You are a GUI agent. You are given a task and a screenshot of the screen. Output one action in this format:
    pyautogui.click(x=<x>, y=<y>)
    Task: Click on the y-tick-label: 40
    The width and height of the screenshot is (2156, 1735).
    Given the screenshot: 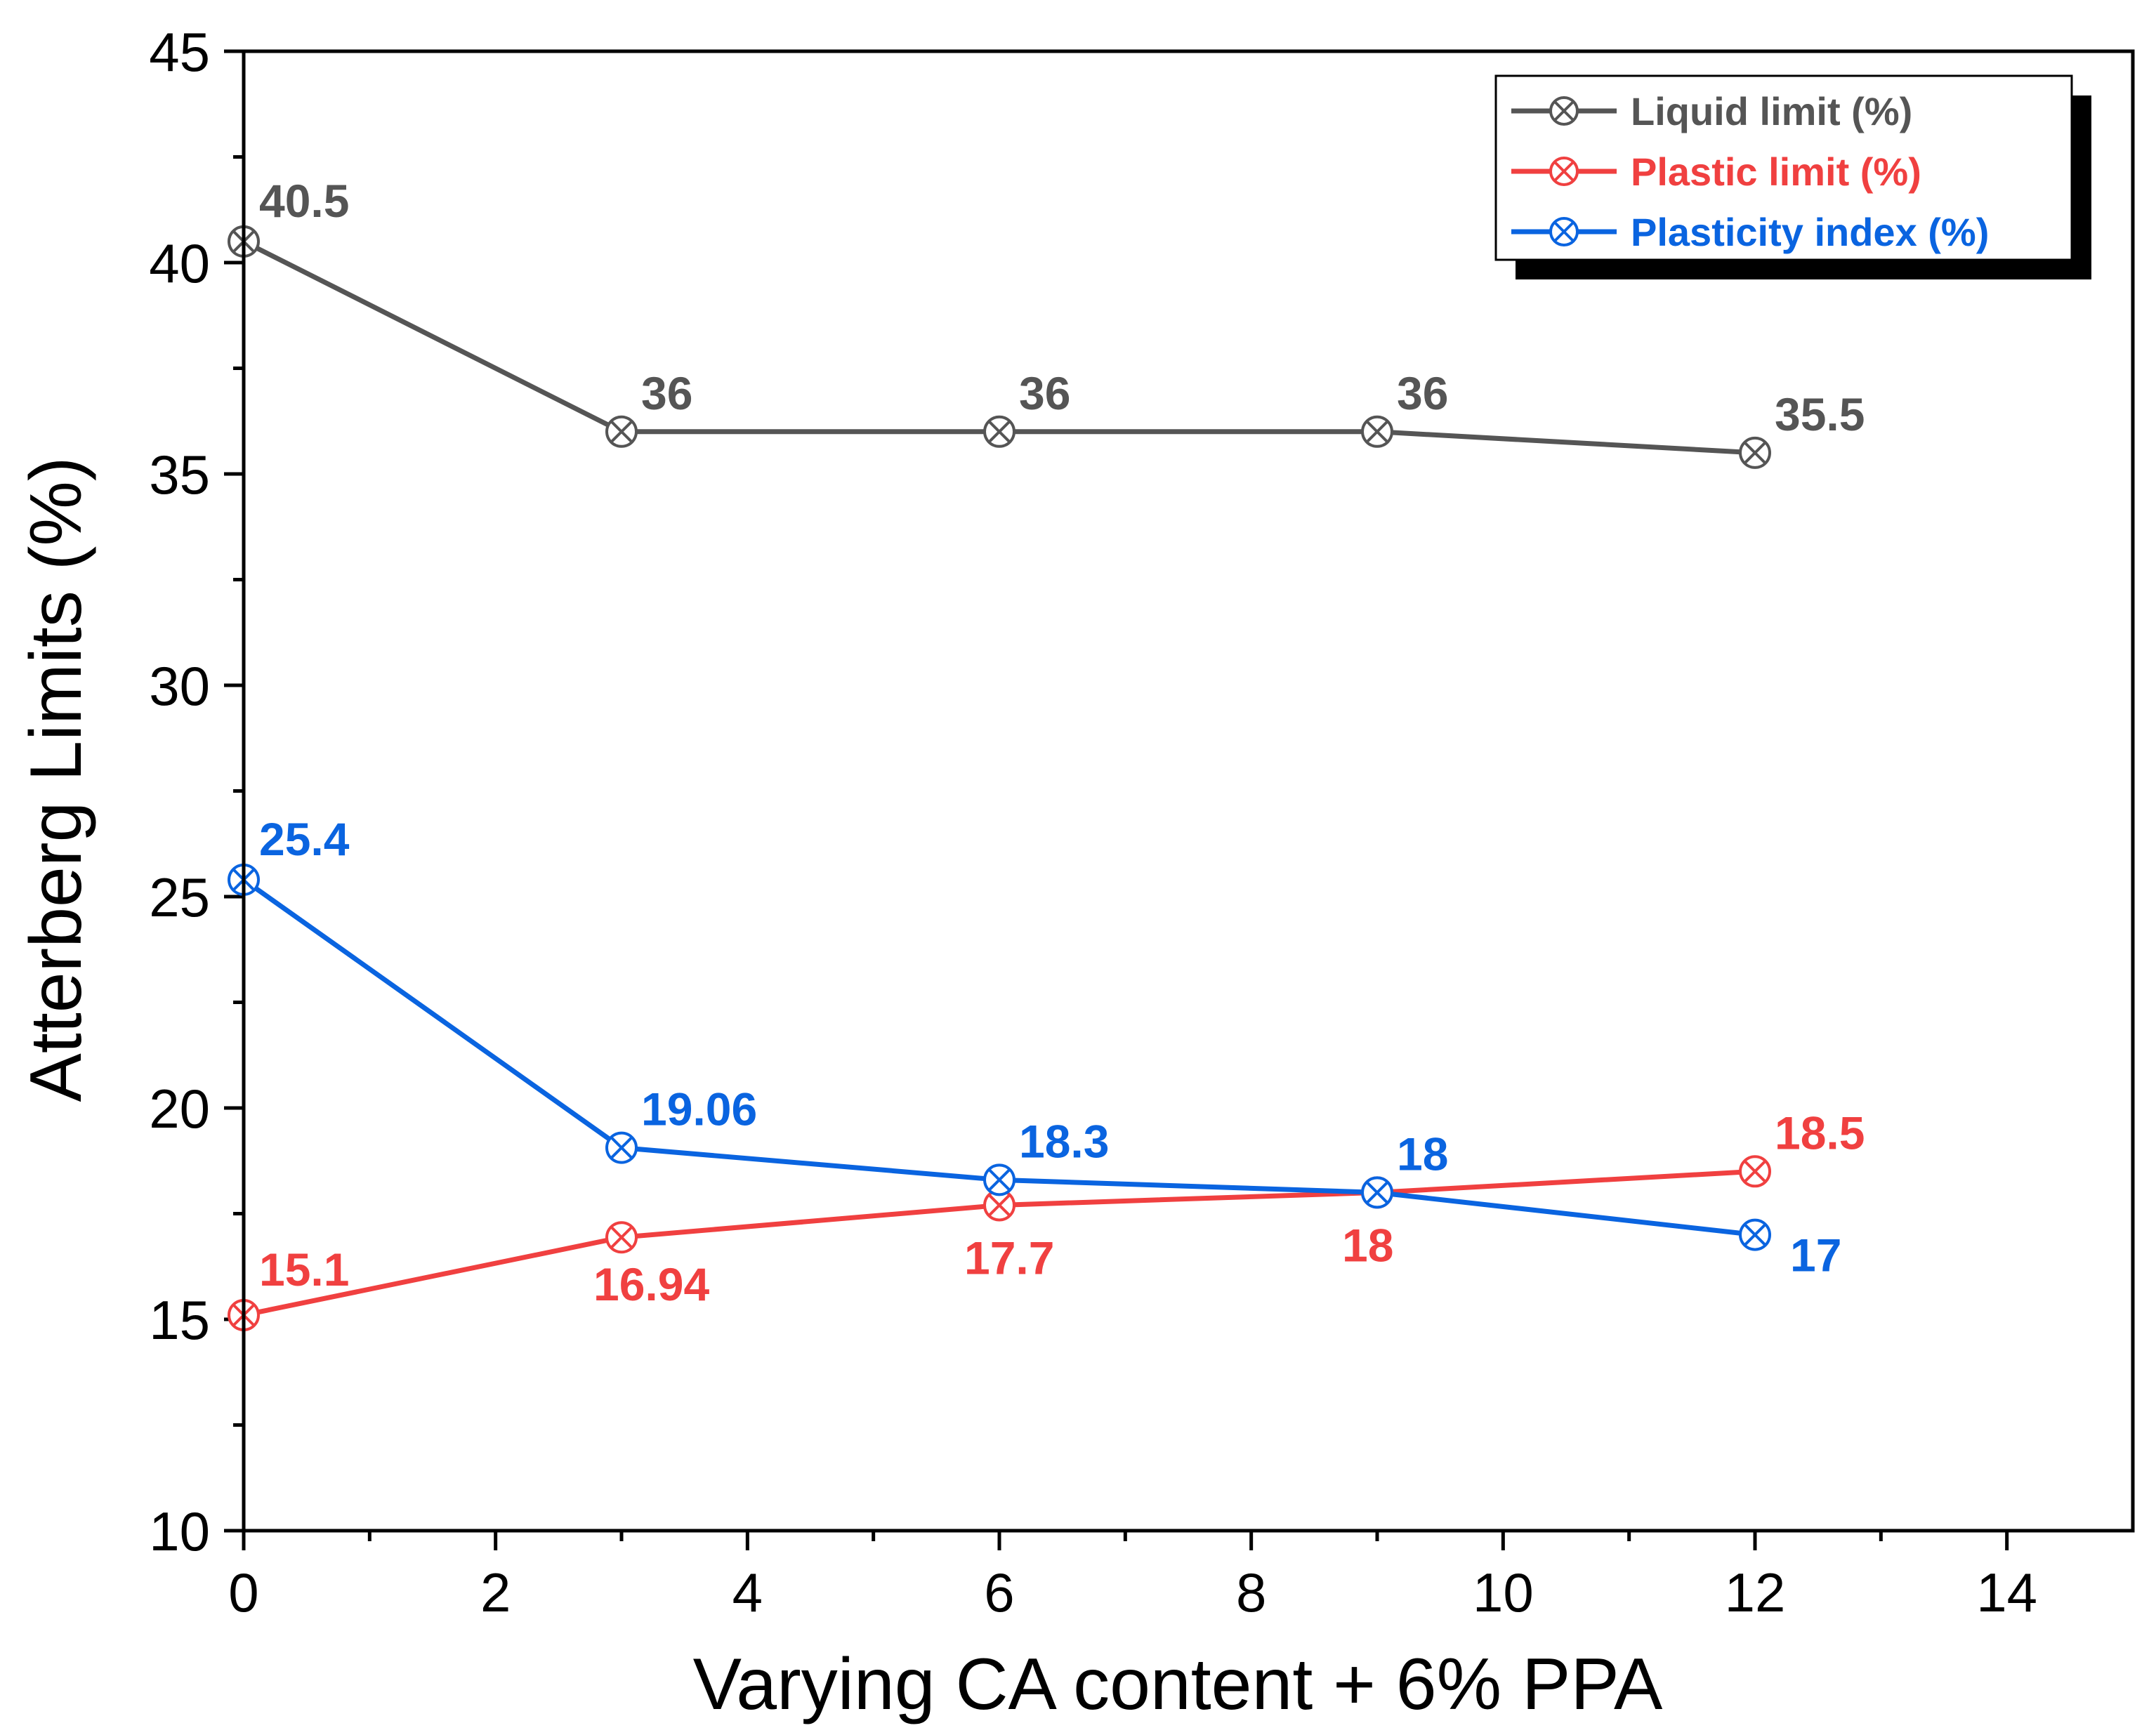 What is the action you would take?
    pyautogui.click(x=179, y=263)
    